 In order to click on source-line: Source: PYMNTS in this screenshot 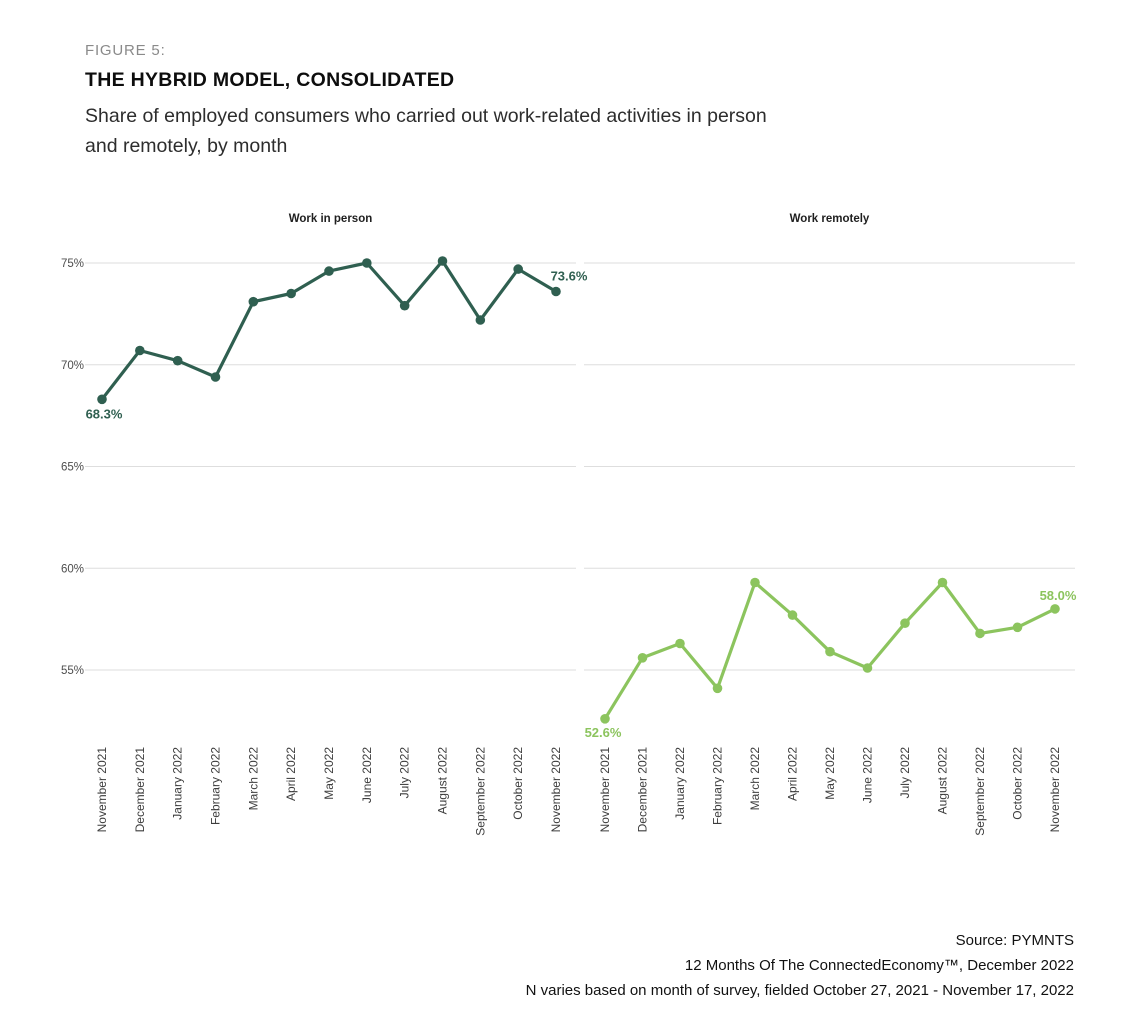, I will do `click(1014, 940)`.